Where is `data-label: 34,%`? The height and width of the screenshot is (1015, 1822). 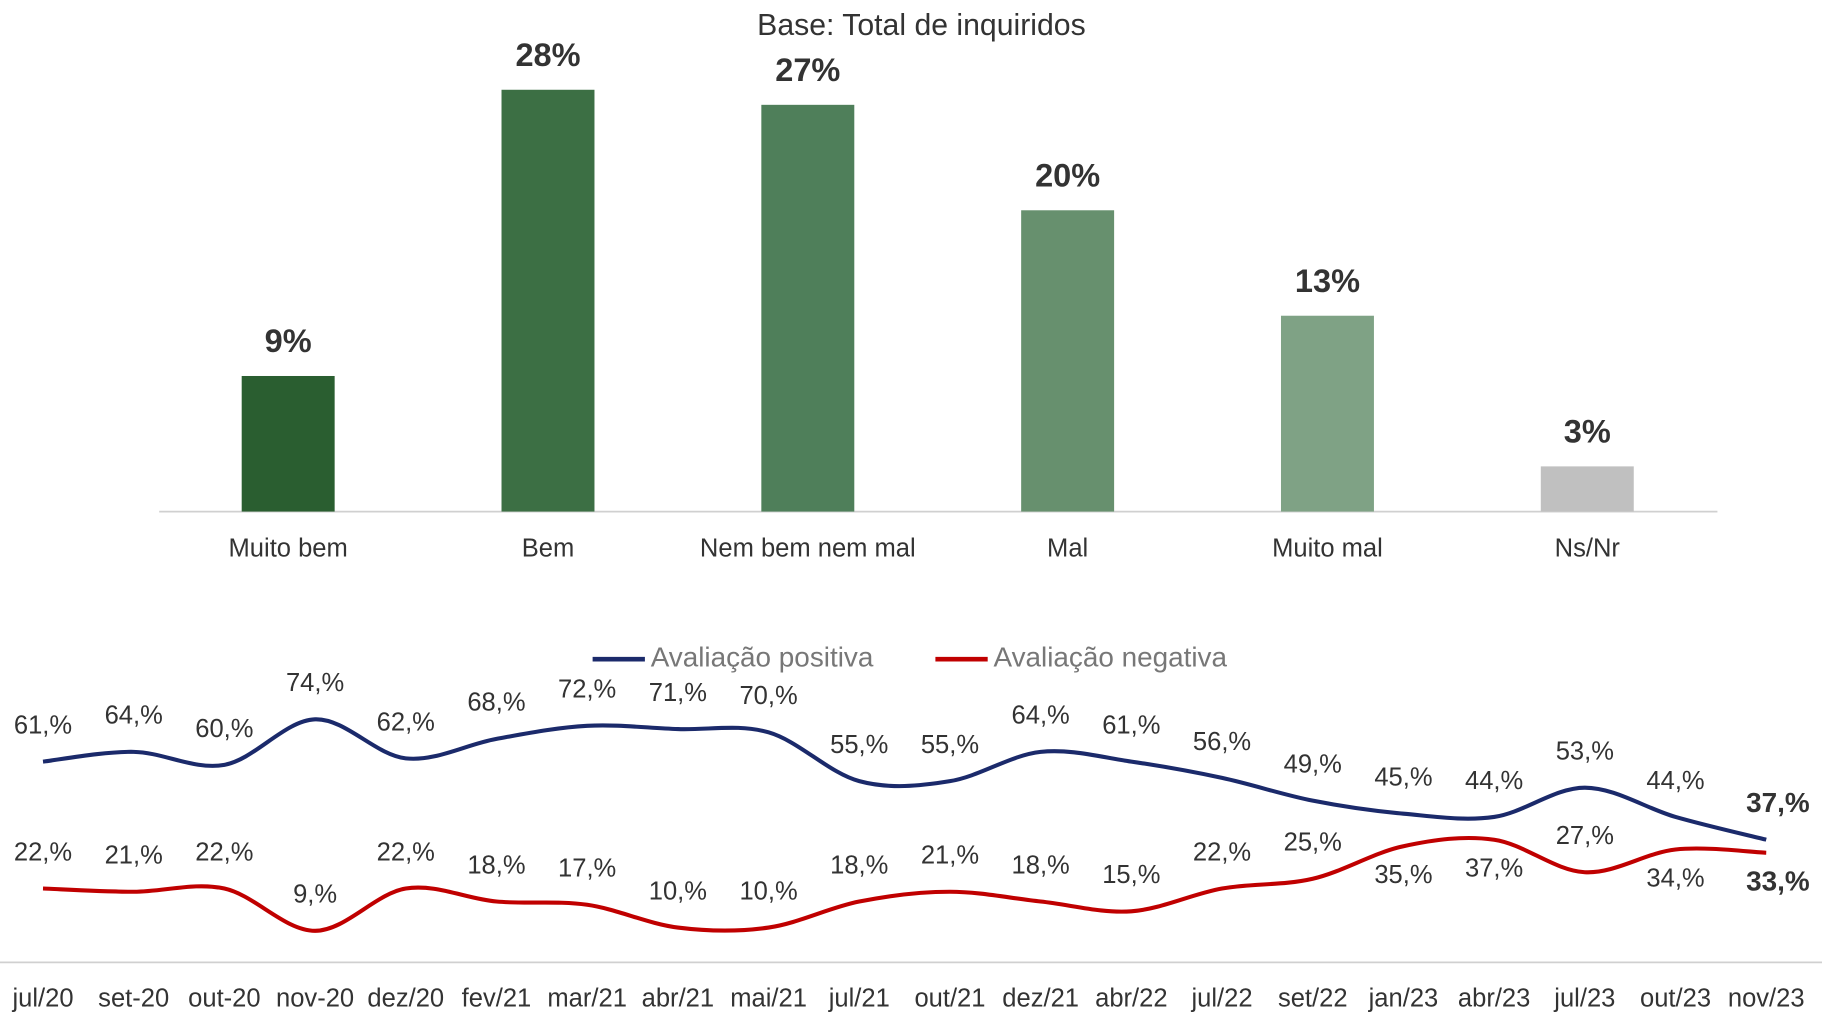
data-label: 34,% is located at coordinates (1675, 878).